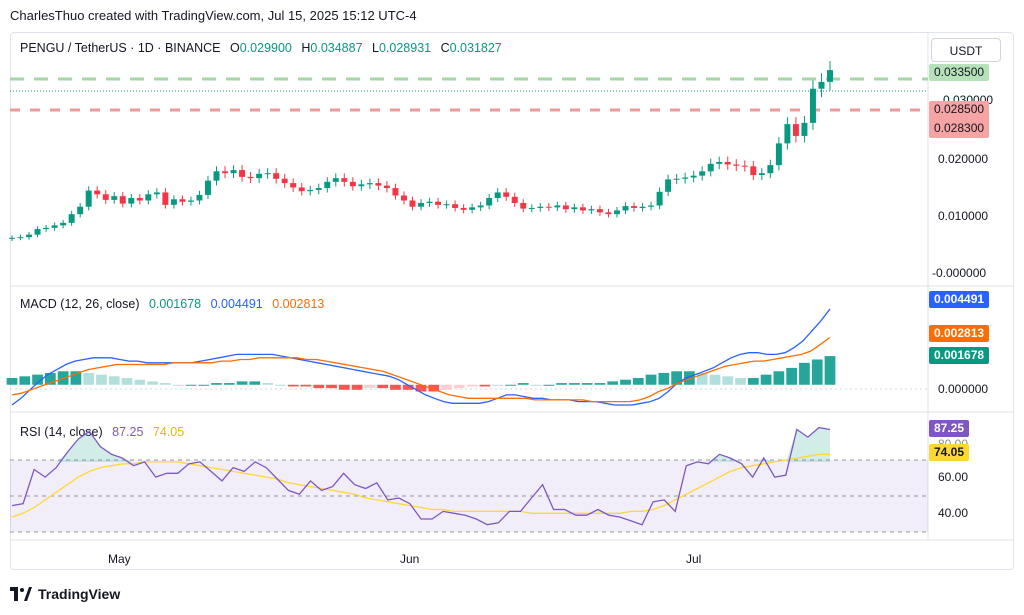  What do you see at coordinates (421, 476) in the screenshot?
I see `rsi-line` at bounding box center [421, 476].